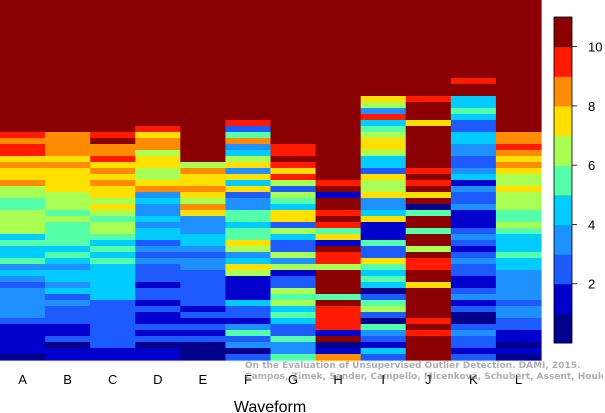  I want to click on x-tick-label: H, so click(337, 379).